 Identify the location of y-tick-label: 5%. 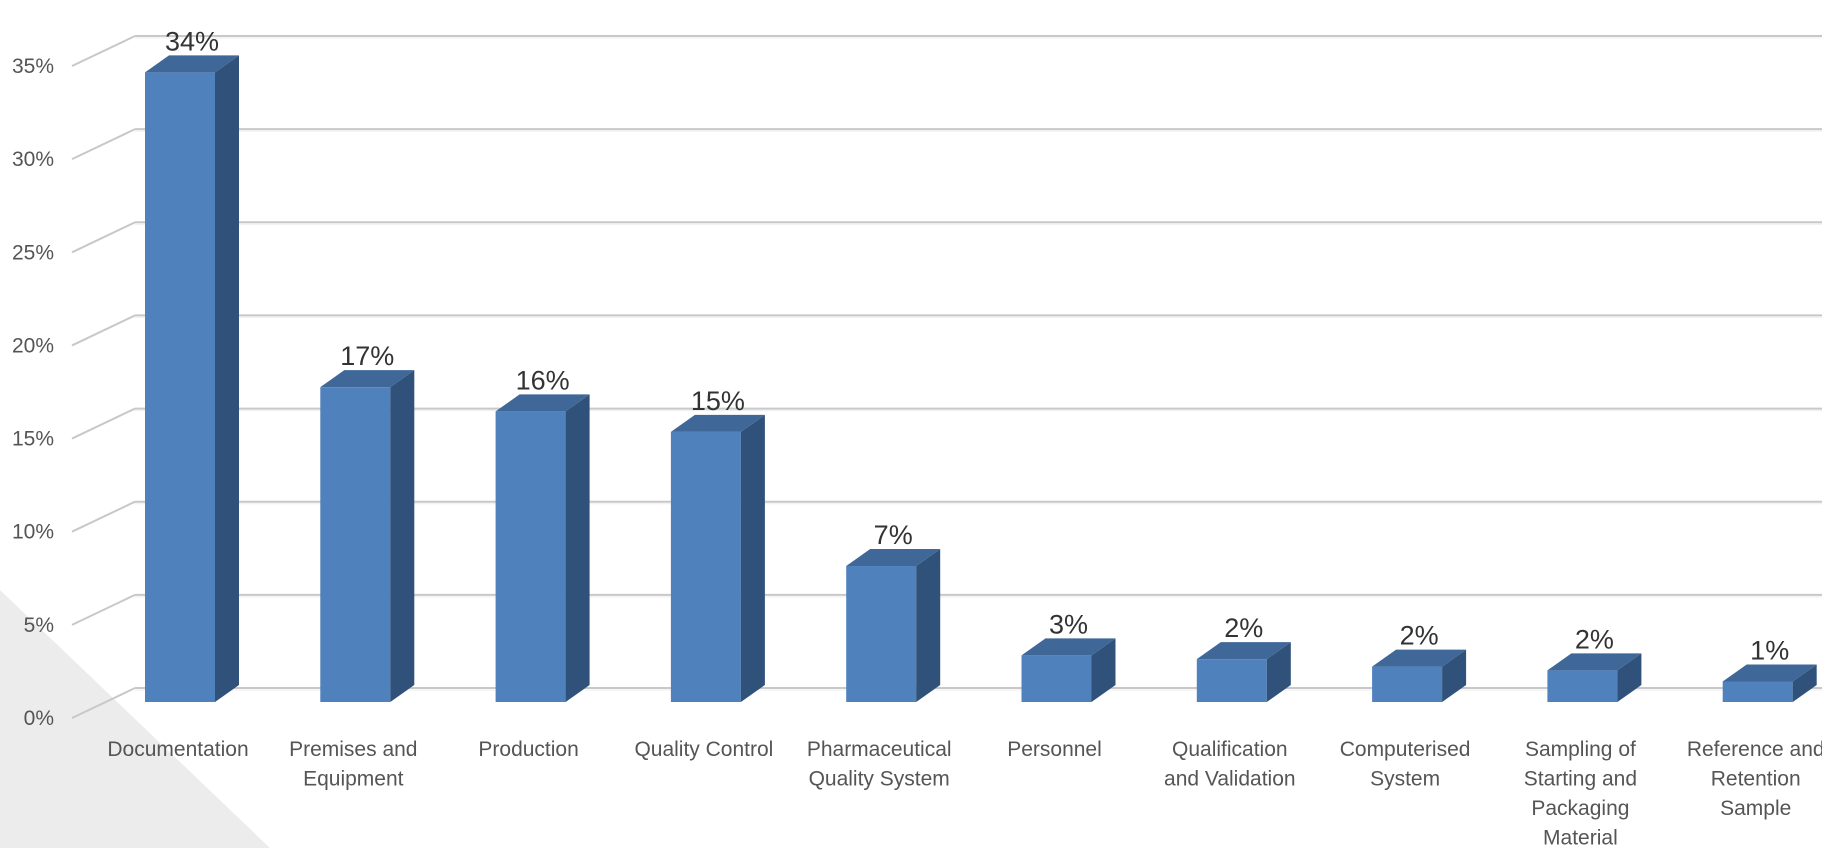
(39, 625).